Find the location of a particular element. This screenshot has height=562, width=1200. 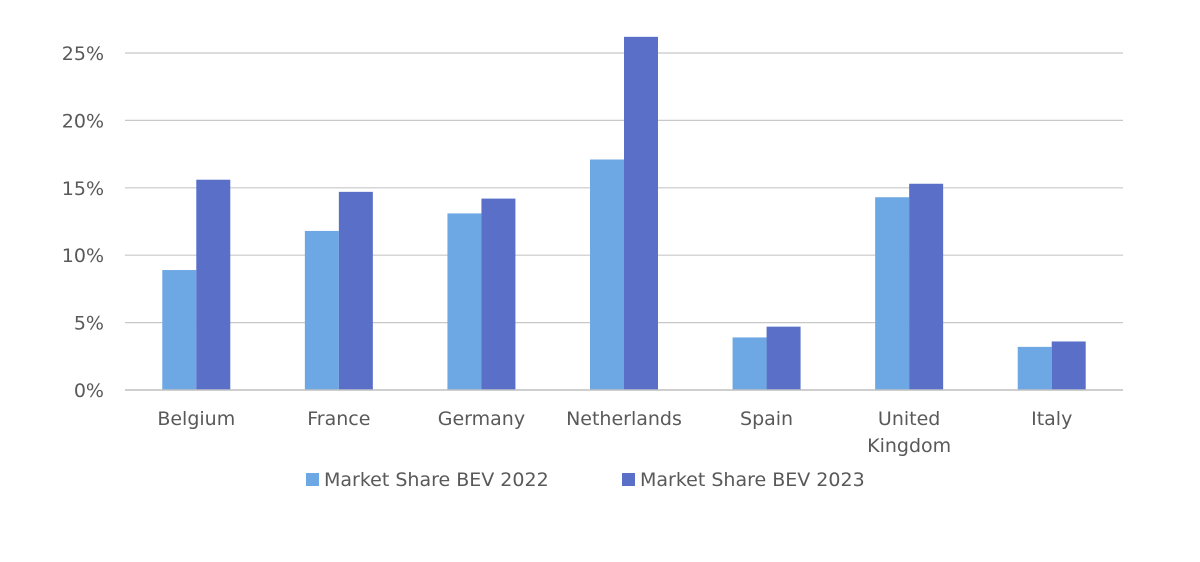

category-label: Germany is located at coordinates (481, 419).